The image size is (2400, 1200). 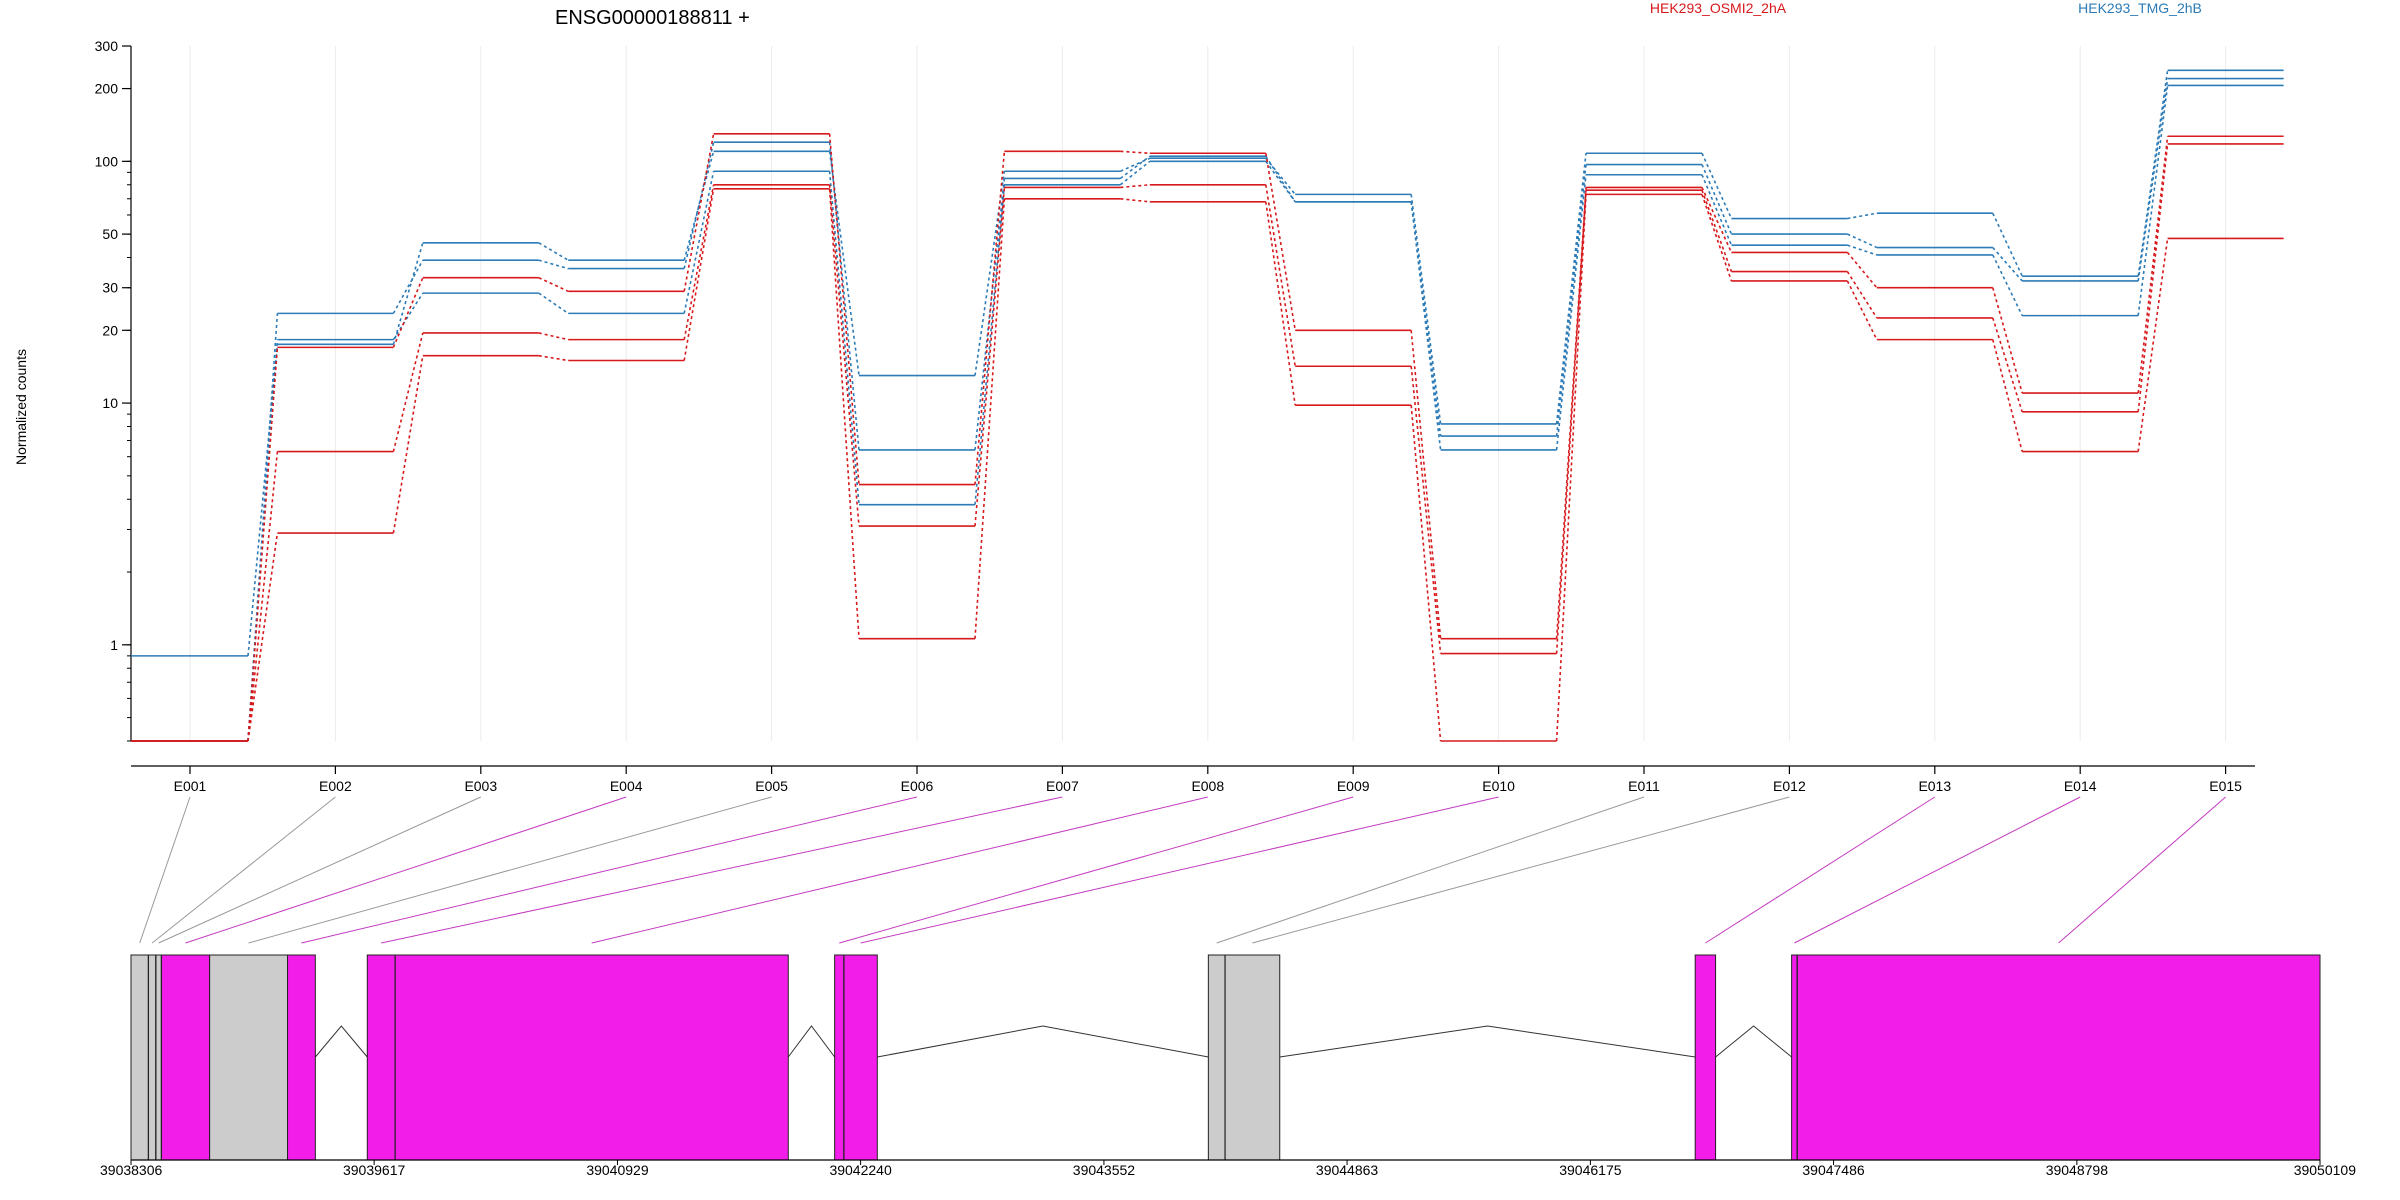 What do you see at coordinates (860, 1170) in the screenshot?
I see `coord-tick-label: 39042240` at bounding box center [860, 1170].